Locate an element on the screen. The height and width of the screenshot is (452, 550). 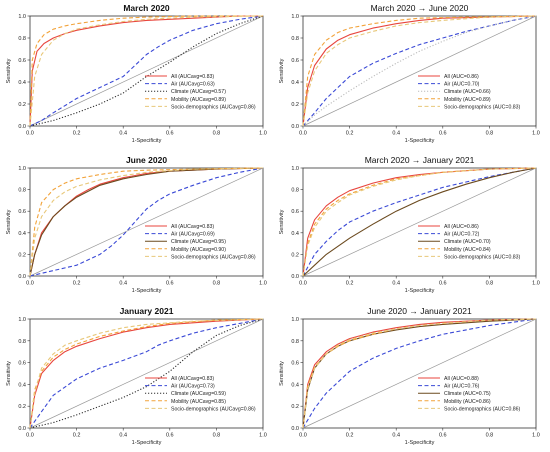
legend-label: Air (AUCavg=0.69) is located at coordinates (193, 235).